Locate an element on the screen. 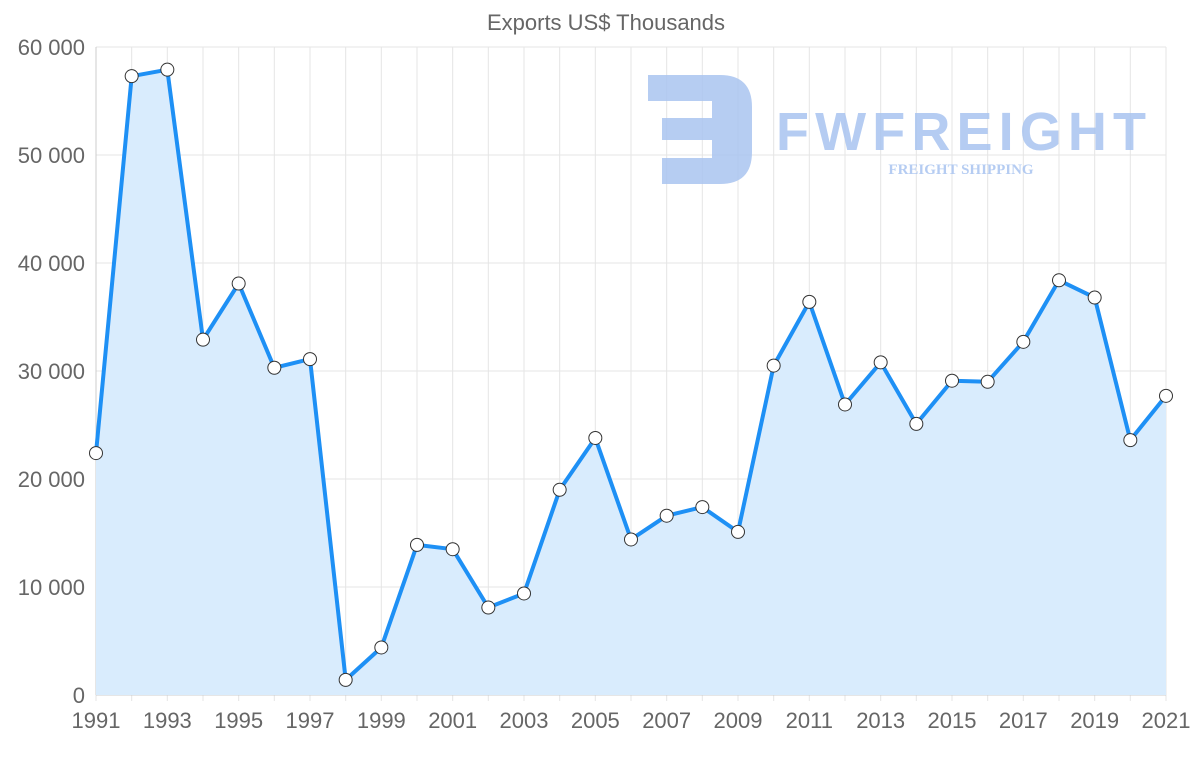 This screenshot has height=763, width=1200. x-tick-label: 2009 is located at coordinates (738, 720).